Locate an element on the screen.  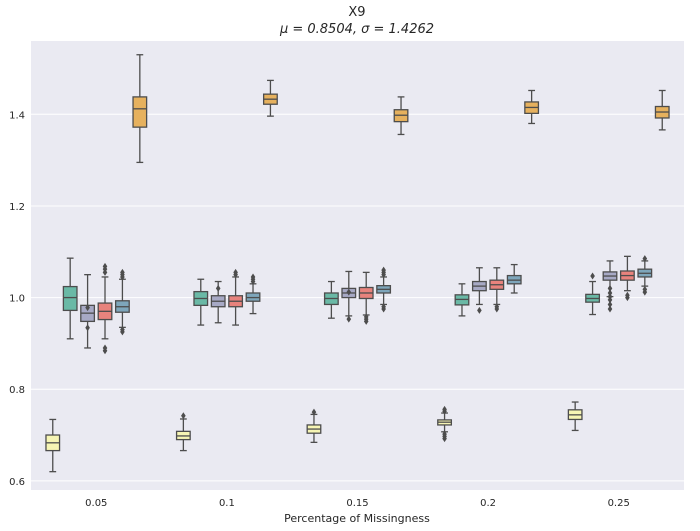
y-tick-labels: 0.6 0.8 1.0 1.2 1.4 is located at coordinates (17, 299).